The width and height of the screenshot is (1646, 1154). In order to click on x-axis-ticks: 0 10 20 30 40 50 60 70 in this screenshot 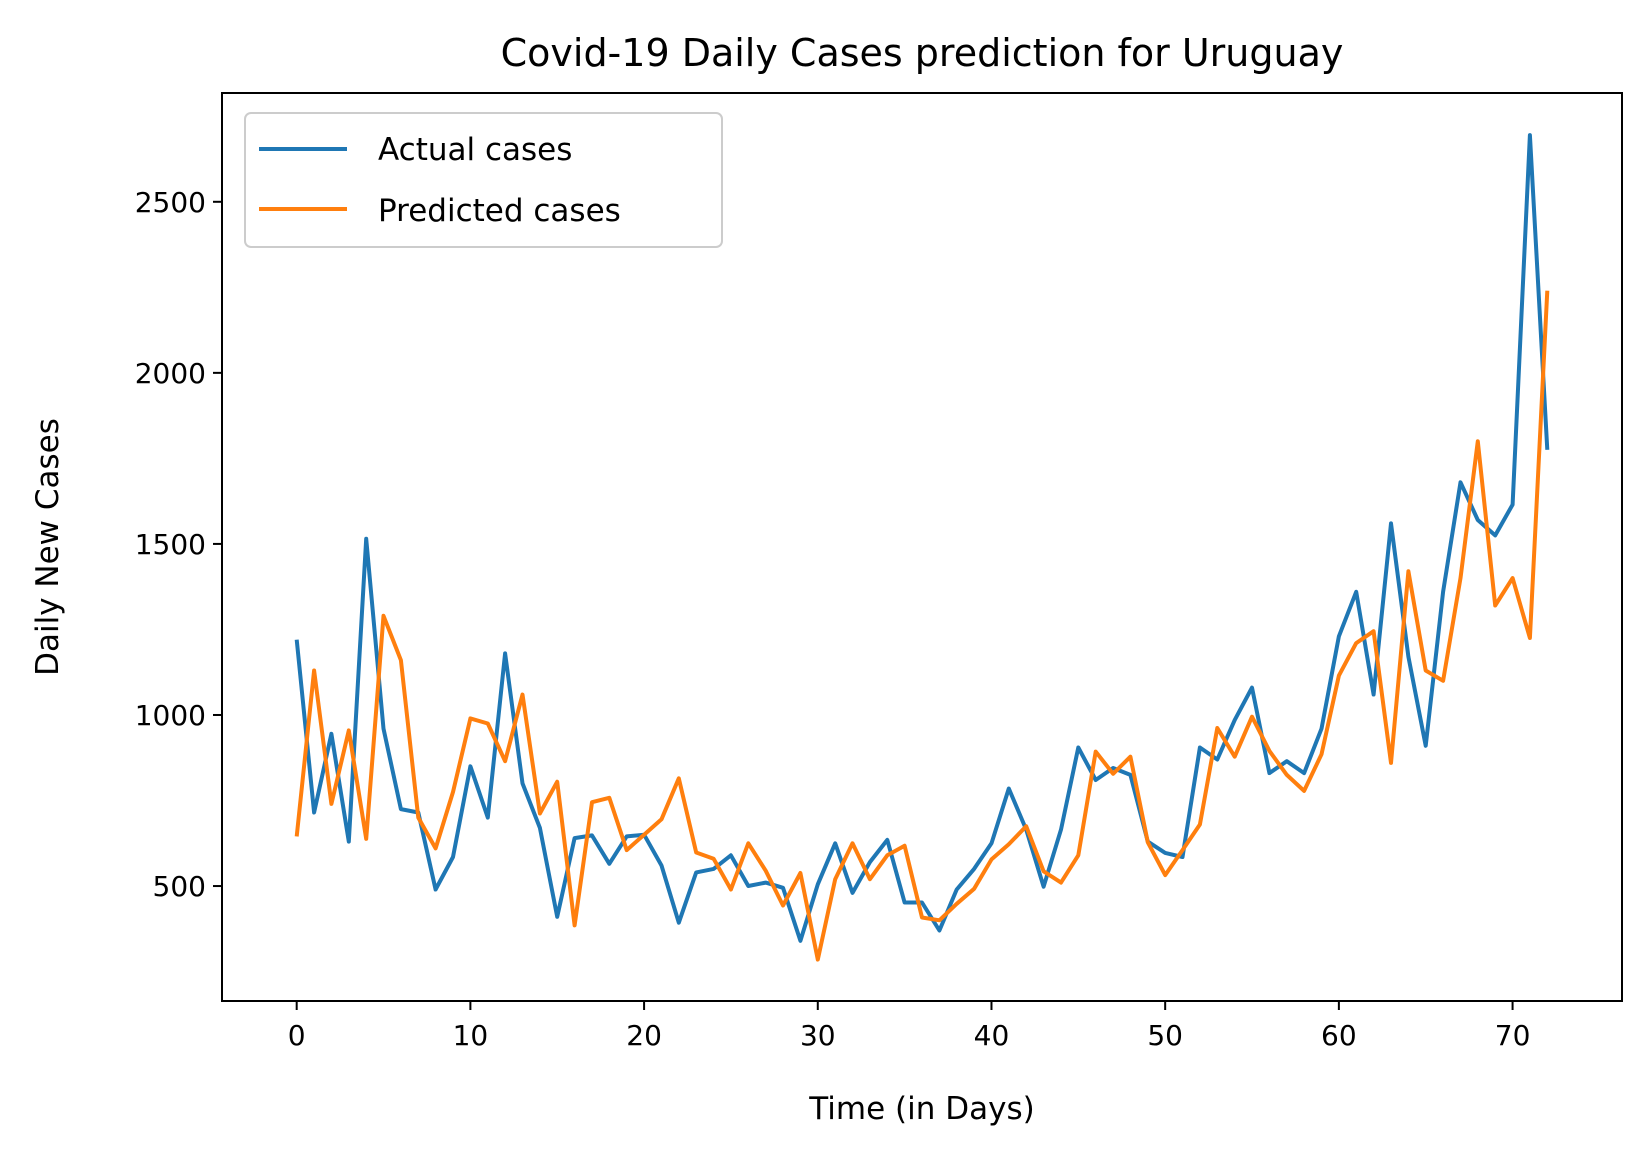, I will do `click(909, 1026)`.